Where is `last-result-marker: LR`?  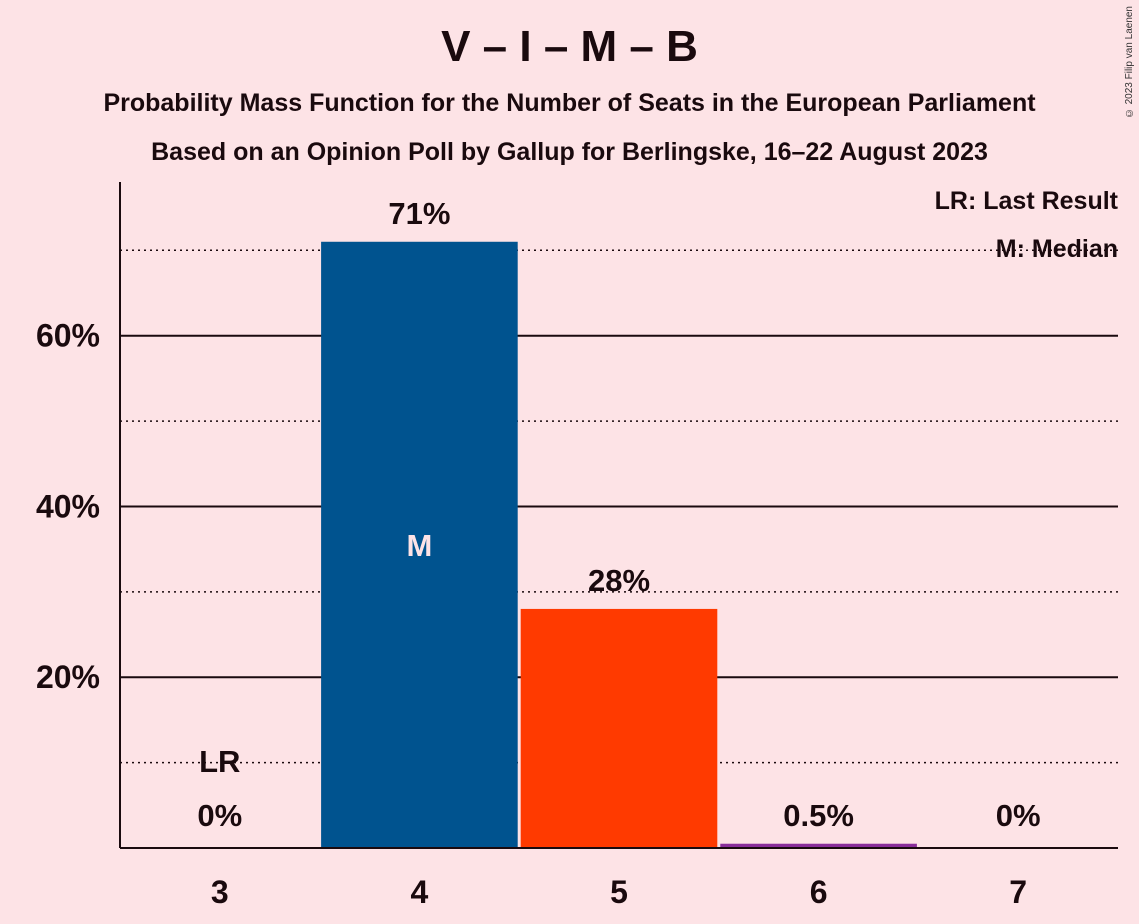
last-result-marker: LR is located at coordinates (219, 761).